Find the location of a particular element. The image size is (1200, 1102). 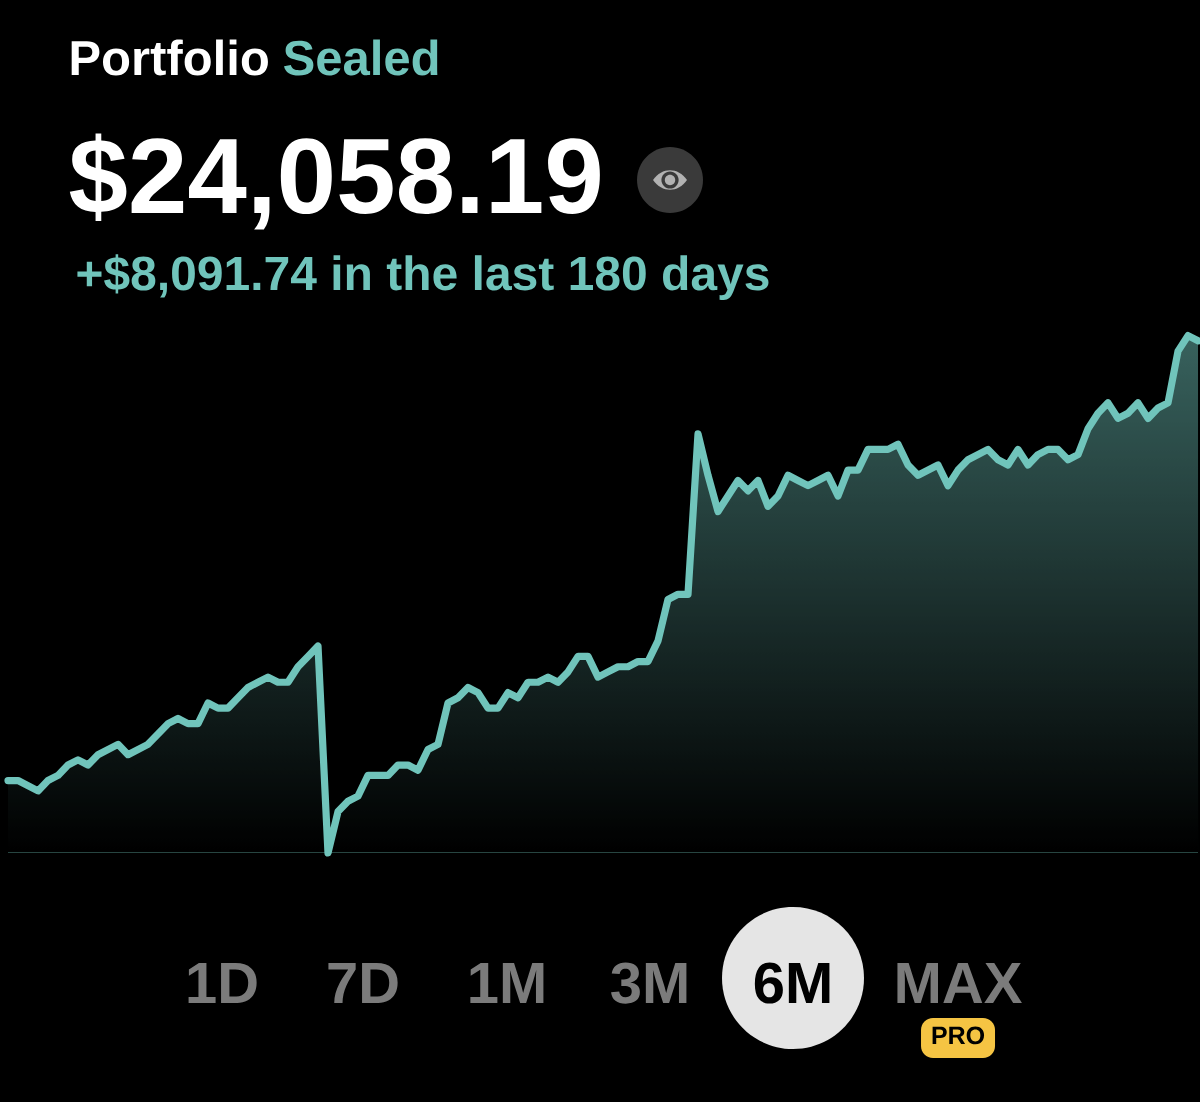

text: PRO is located at coordinates (958, 1035).